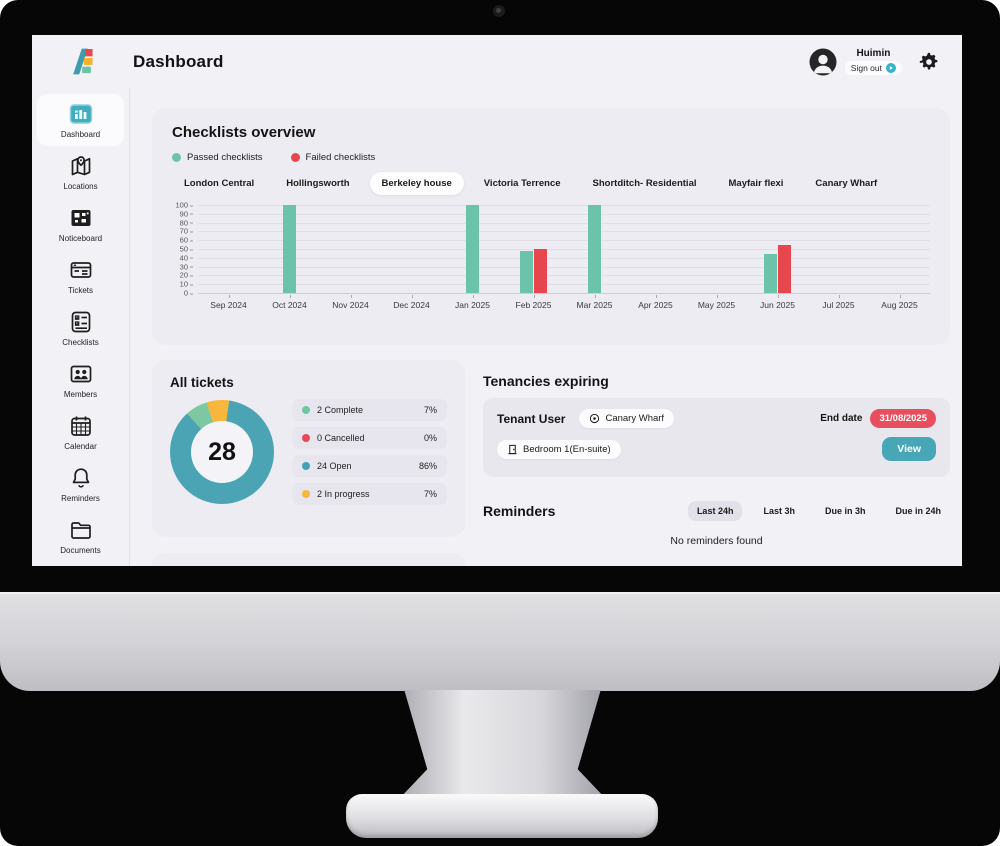 This screenshot has width=1000, height=846. What do you see at coordinates (228, 302) in the screenshot?
I see `x-axis-label: Sep 2024` at bounding box center [228, 302].